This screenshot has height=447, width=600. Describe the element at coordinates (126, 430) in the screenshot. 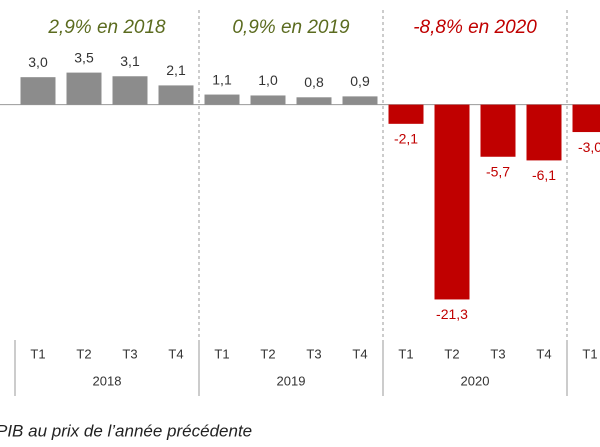

I see `footnote: PIB au prix de l’année précédente` at that location.